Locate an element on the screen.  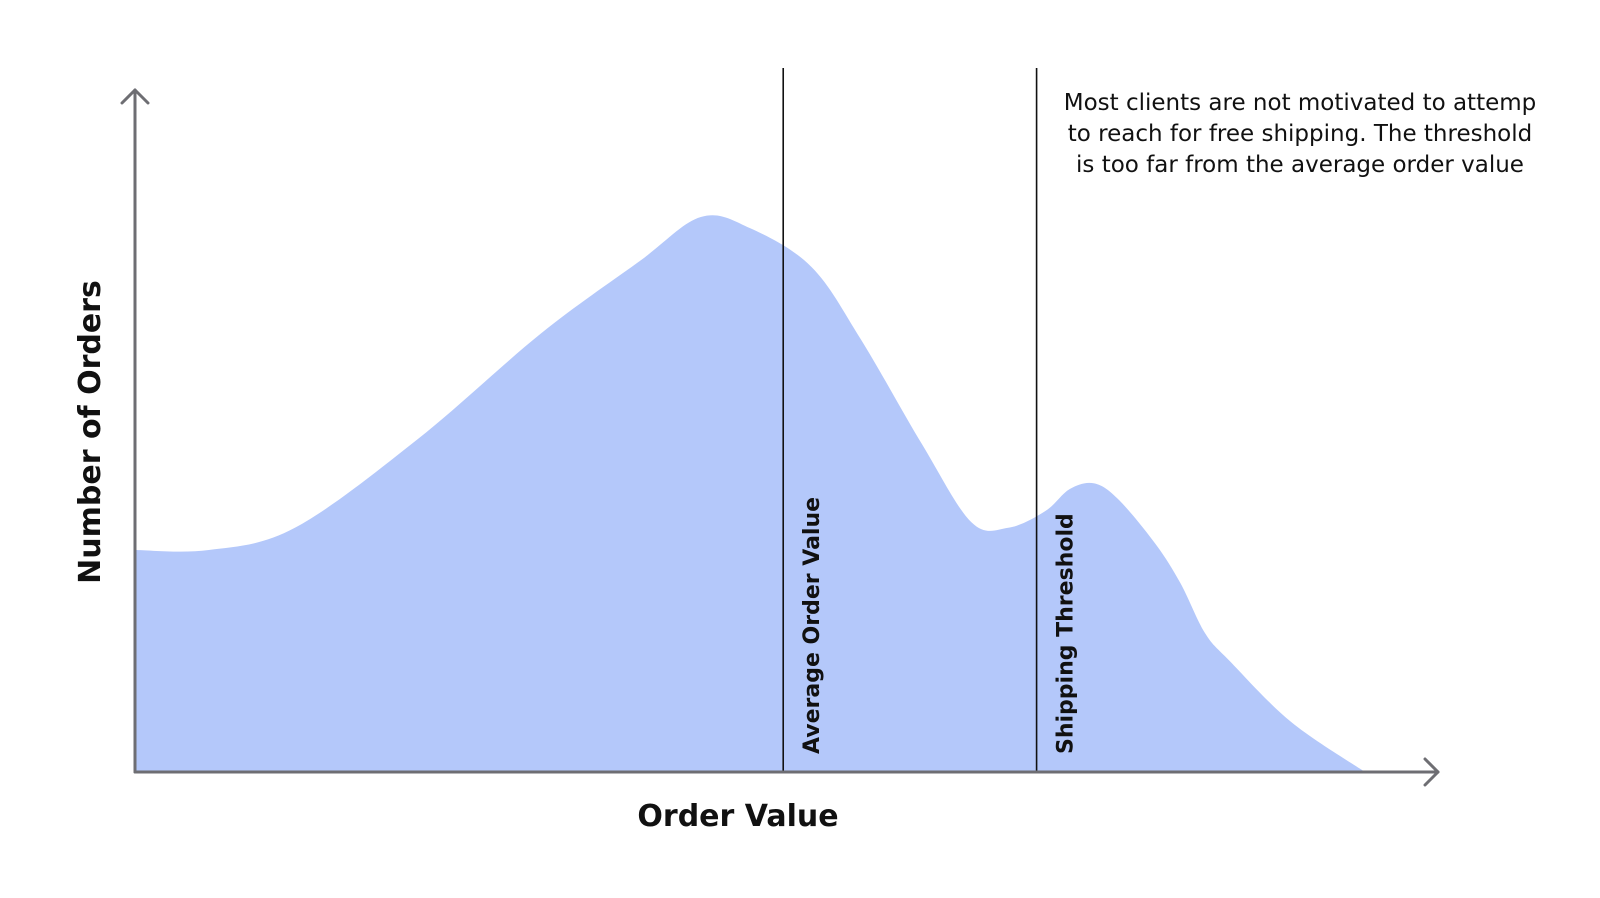
marker-label-2: Shipping Threshold is located at coordinates (1066, 633).